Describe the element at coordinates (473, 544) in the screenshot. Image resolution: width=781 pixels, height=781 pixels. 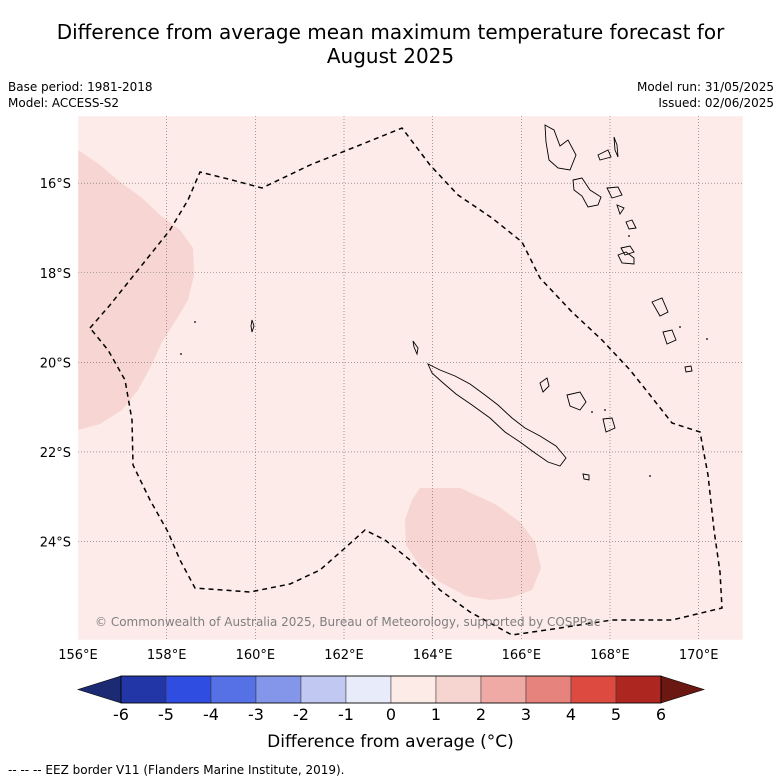
I see `anomaly-patch-south` at that location.